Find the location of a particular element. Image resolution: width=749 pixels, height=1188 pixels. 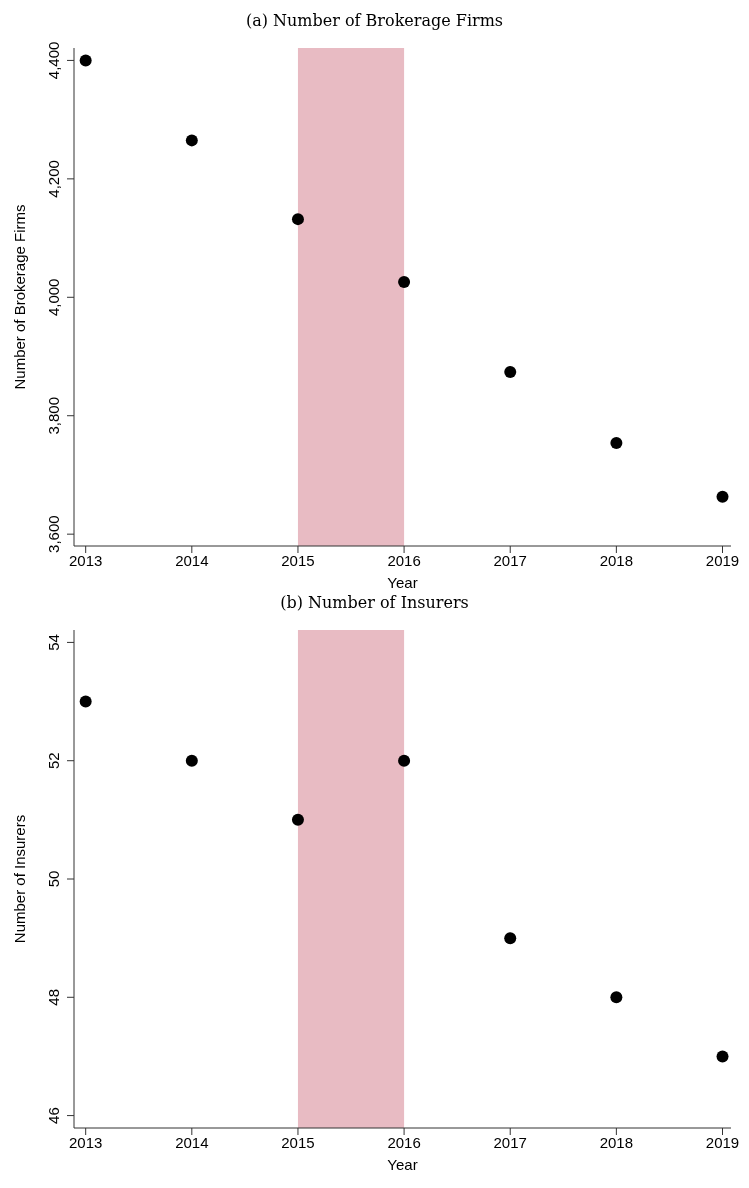

chart-title: (b) Number of Insurers is located at coordinates (374, 603).